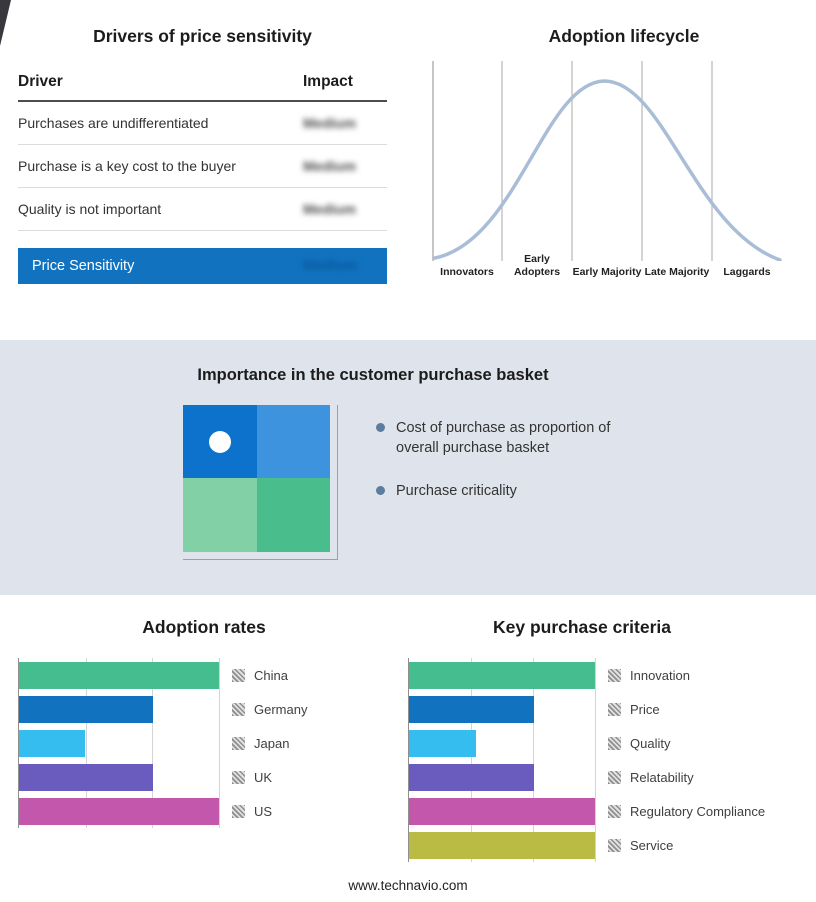  Describe the element at coordinates (113, 123) in the screenshot. I see `driver-cell: Purchases are undifferentiated` at that location.